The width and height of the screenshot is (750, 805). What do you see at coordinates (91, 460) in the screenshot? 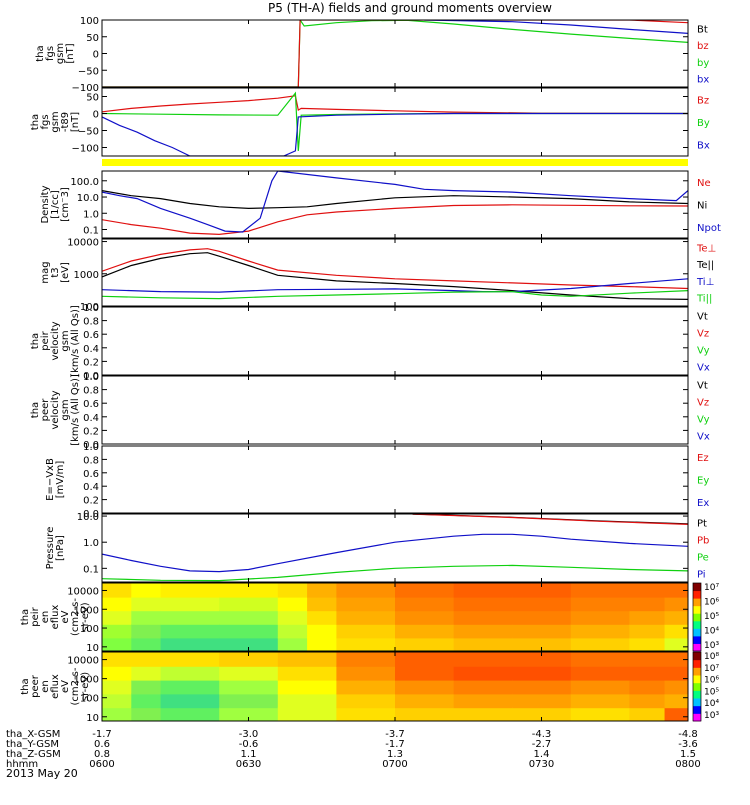
I see `y-tick-label: 0.8` at bounding box center [91, 460].